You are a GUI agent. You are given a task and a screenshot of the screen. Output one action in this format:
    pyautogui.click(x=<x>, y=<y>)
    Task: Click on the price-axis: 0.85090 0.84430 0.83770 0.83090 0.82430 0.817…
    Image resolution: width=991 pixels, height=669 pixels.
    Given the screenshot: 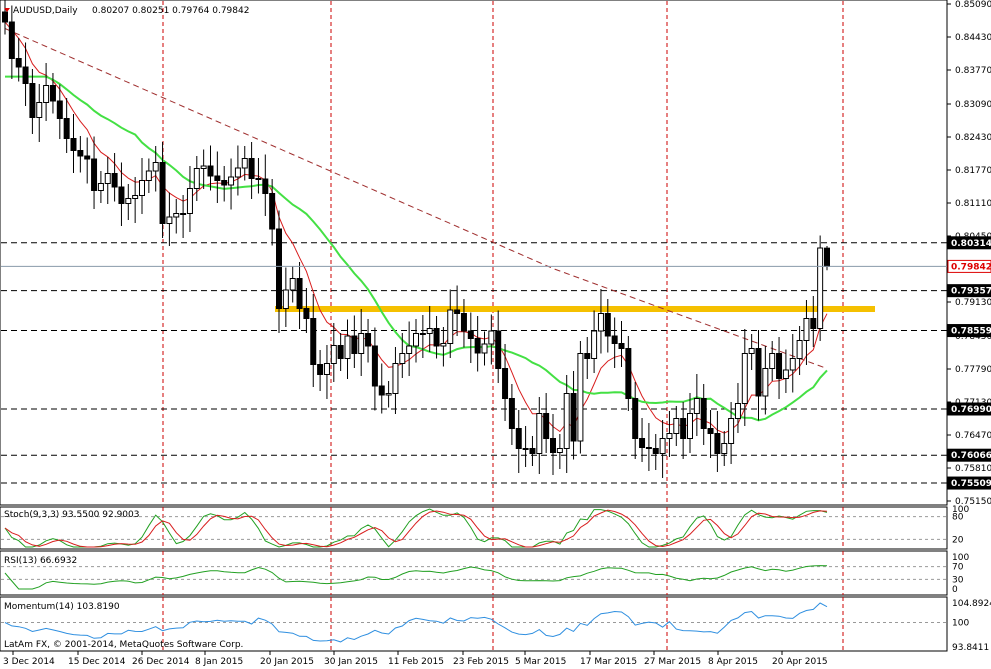 What is the action you would take?
    pyautogui.click(x=969, y=253)
    